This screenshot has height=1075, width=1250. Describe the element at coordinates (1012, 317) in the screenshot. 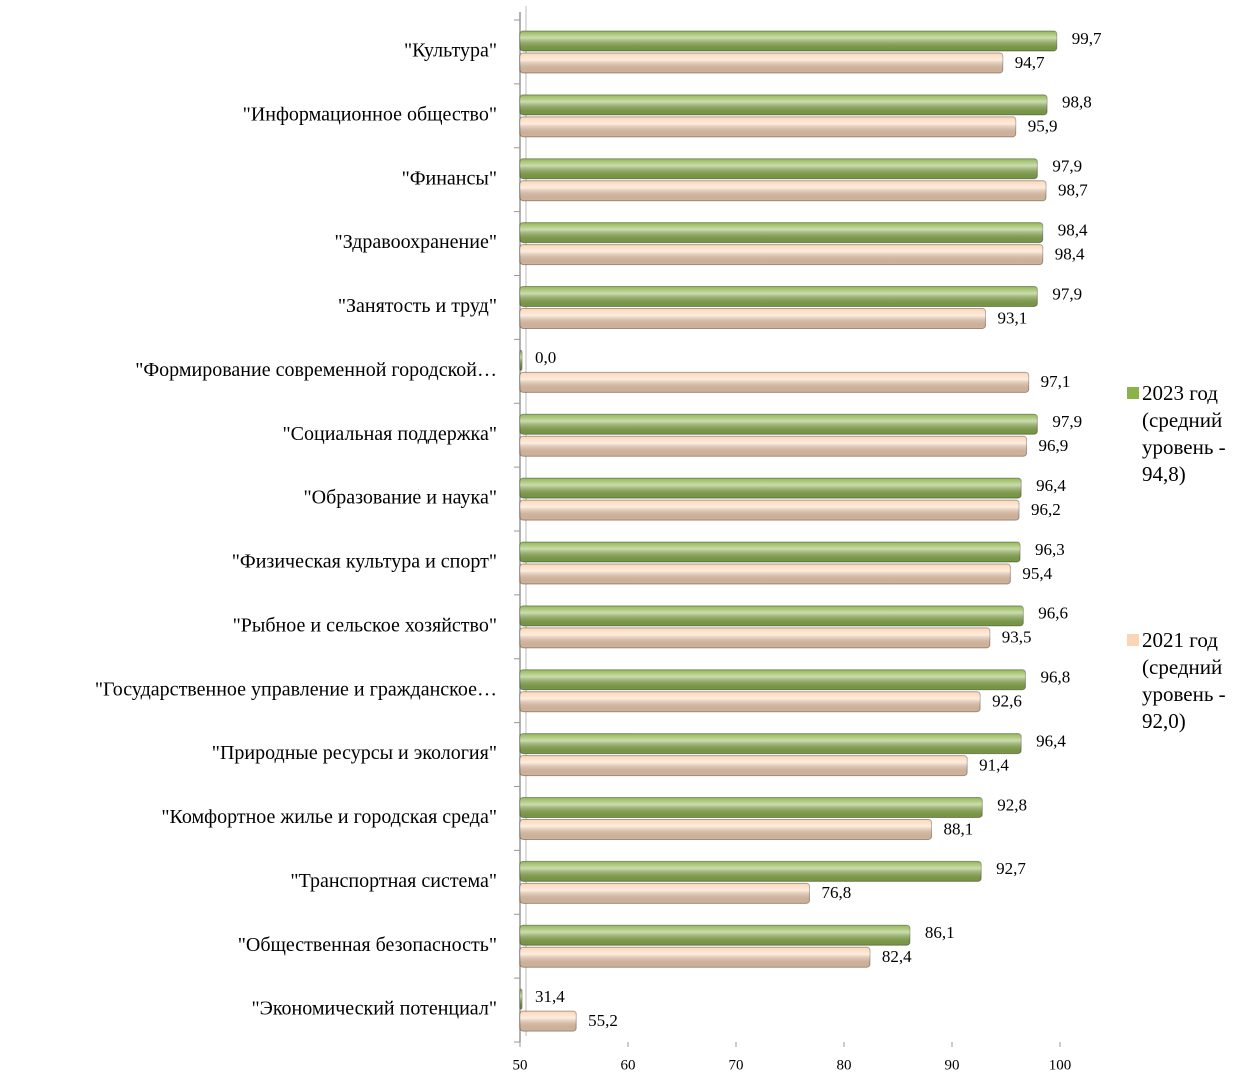

I see `value-label: 93,1` at that location.